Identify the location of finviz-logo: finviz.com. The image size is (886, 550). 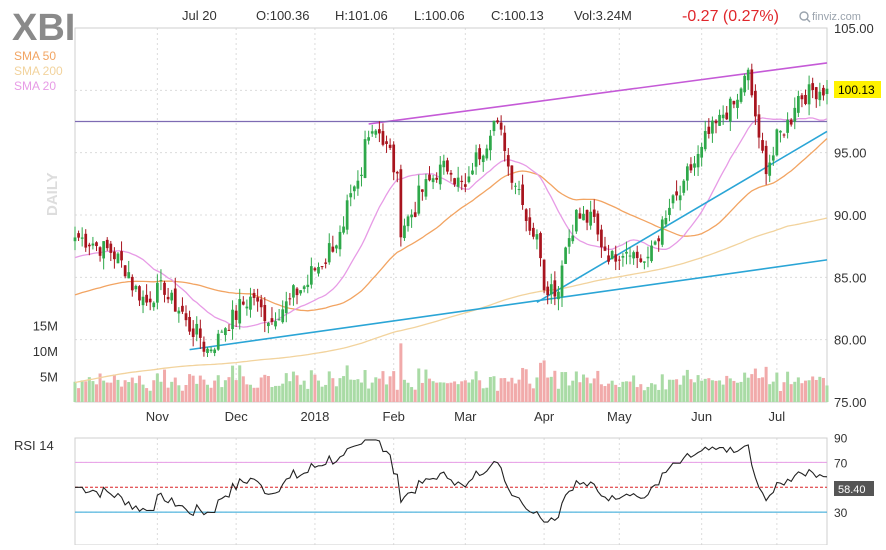
(836, 17).